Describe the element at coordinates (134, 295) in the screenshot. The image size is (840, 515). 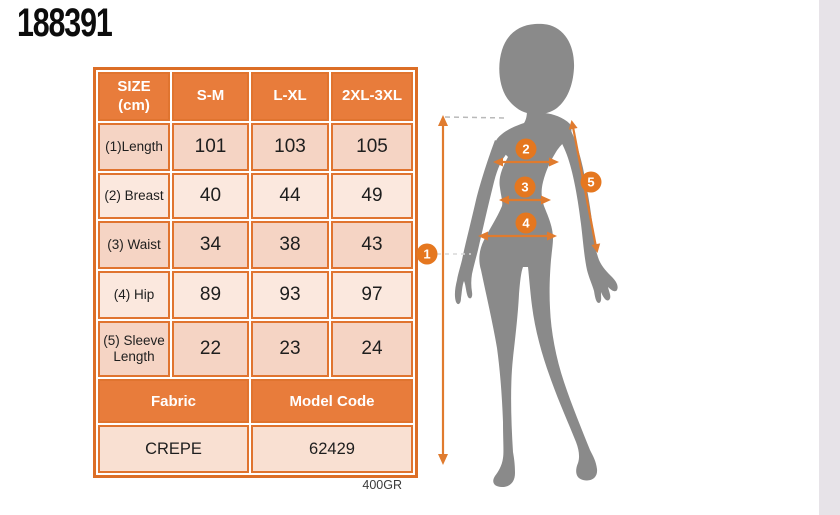
I see `row-label: (4) Hip` at that location.